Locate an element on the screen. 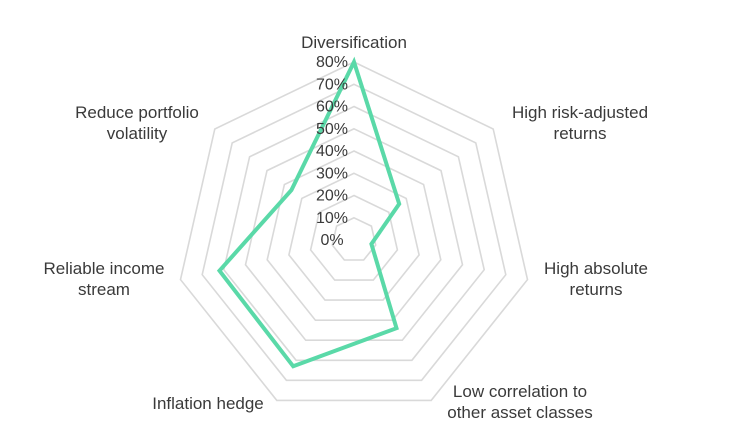  axis-label-line: Diversification is located at coordinates (354, 42).